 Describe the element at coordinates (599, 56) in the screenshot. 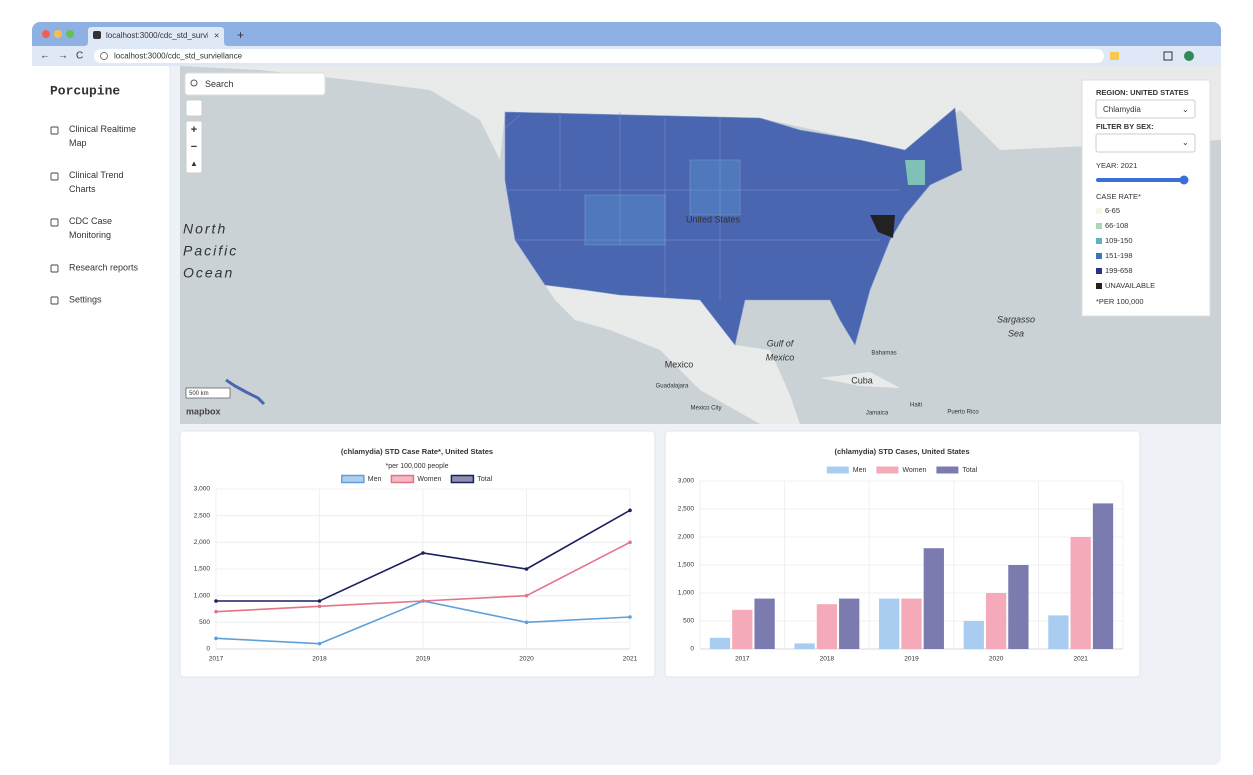

I see `address-bar` at that location.